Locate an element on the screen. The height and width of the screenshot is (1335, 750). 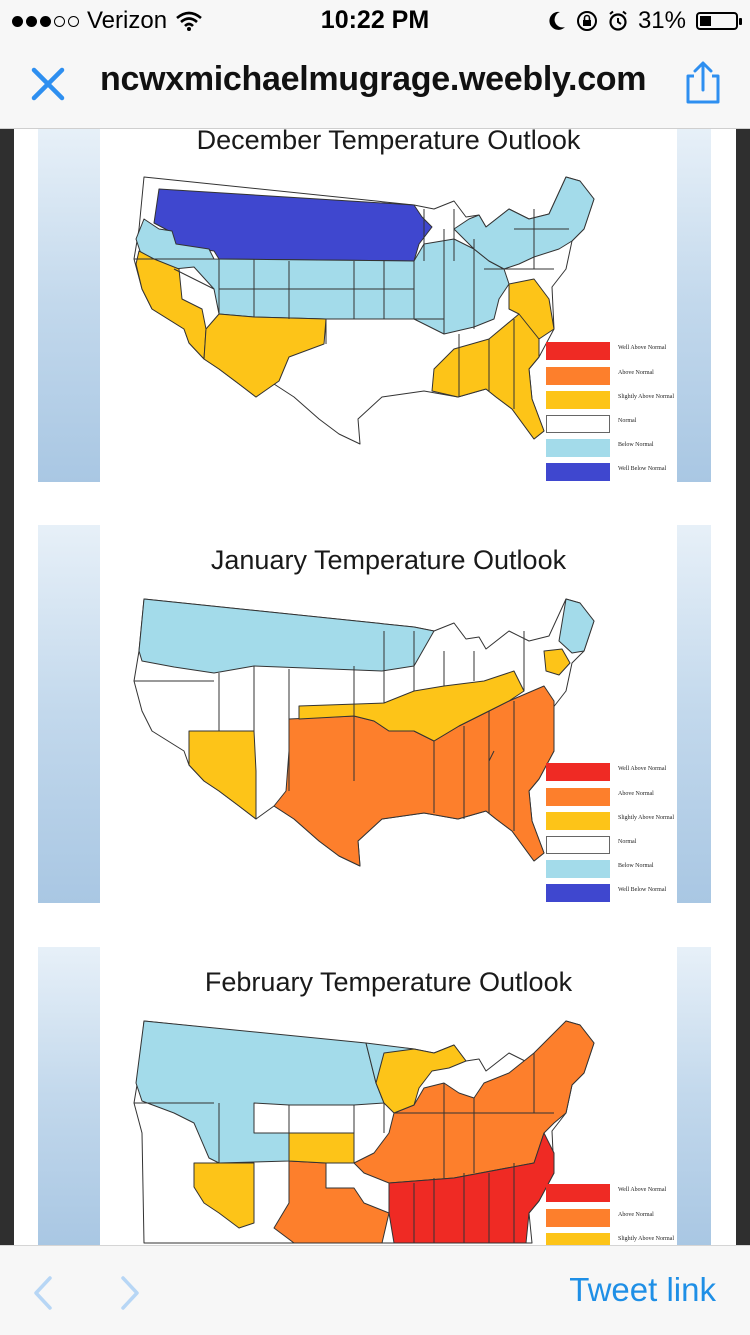
tweet-link-button: Tweet link is located at coordinates (642, 1289).